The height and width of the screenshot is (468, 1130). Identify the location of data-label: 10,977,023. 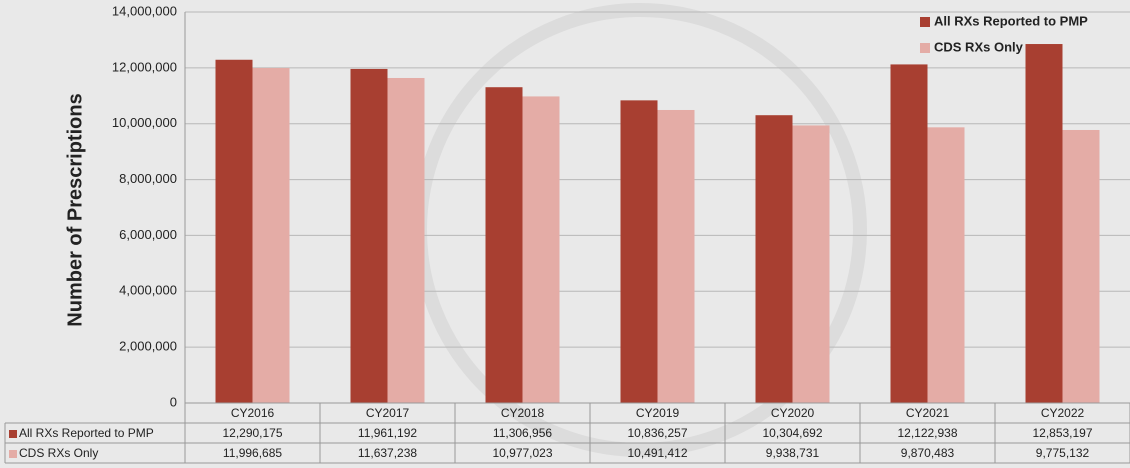
(522, 453).